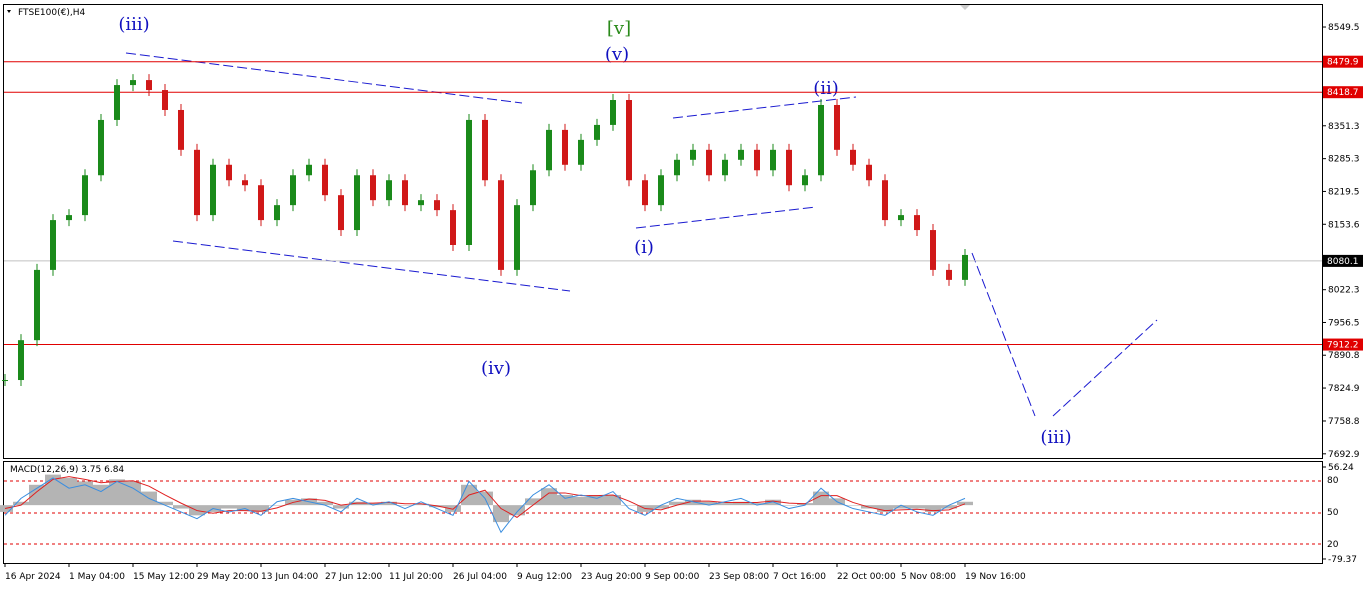 The height and width of the screenshot is (592, 1366). Describe the element at coordinates (1344, 192) in the screenshot. I see `y-tick-label: 8219.5` at that location.